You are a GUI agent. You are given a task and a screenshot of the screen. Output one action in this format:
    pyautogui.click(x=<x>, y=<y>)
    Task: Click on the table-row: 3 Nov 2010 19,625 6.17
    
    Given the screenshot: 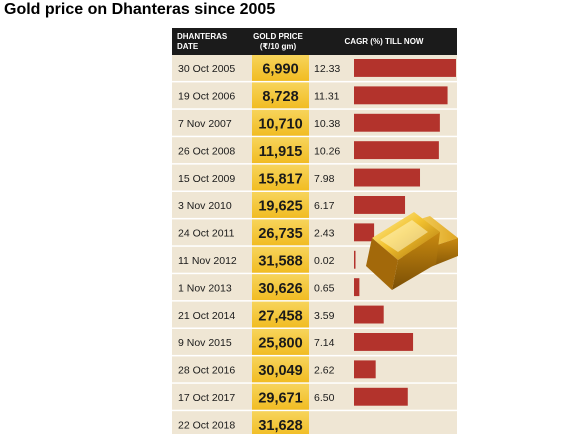 What is the action you would take?
    pyautogui.click(x=314, y=205)
    